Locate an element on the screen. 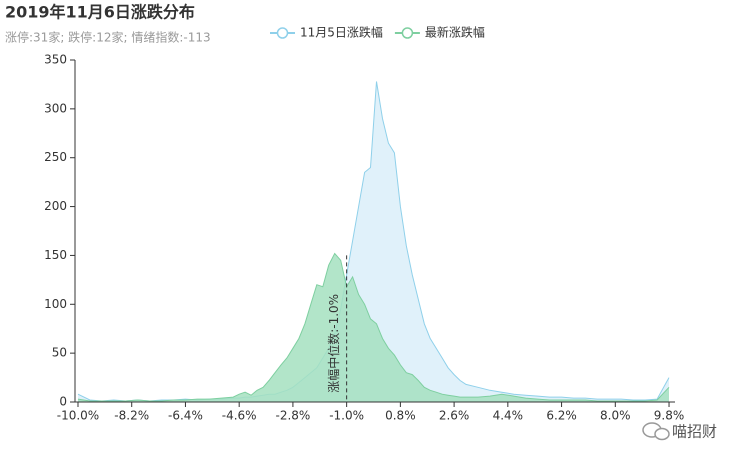 The image size is (750, 467). x-tick-label: -6.4% is located at coordinates (185, 416).